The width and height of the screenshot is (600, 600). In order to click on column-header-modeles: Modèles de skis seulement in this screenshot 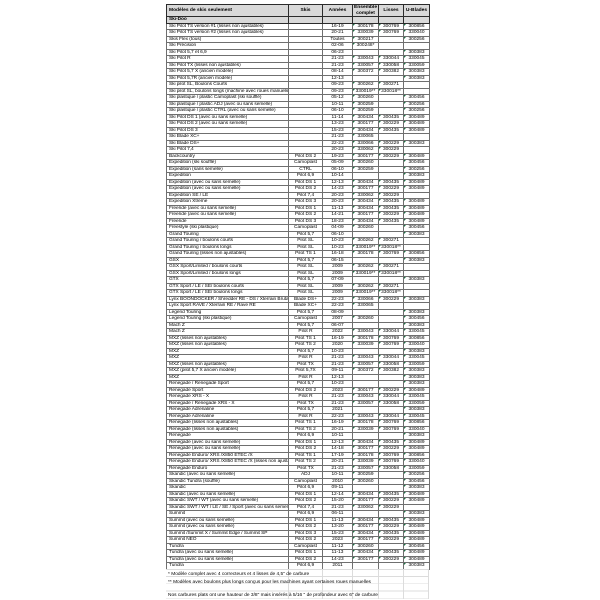, I will do `click(227, 10)`.